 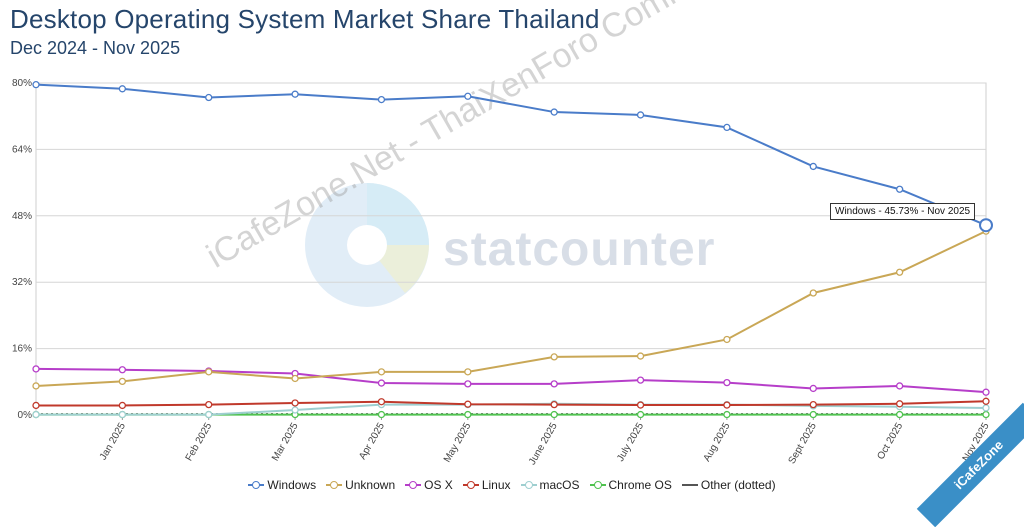 I want to click on y-tick-label: 48%, so click(x=22, y=216).